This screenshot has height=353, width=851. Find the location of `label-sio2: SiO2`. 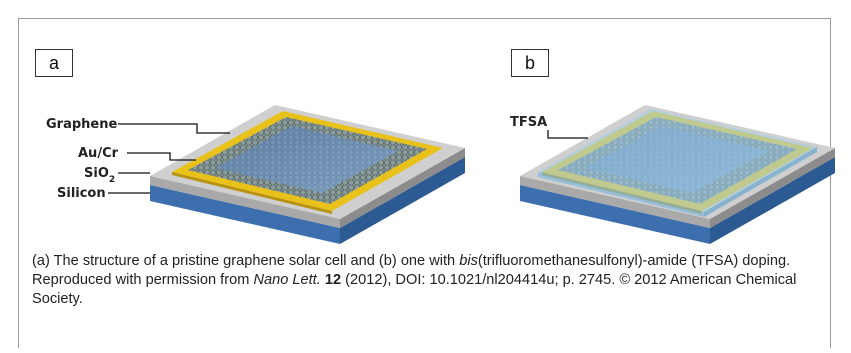

label-sio2: SiO2 is located at coordinates (99, 175).